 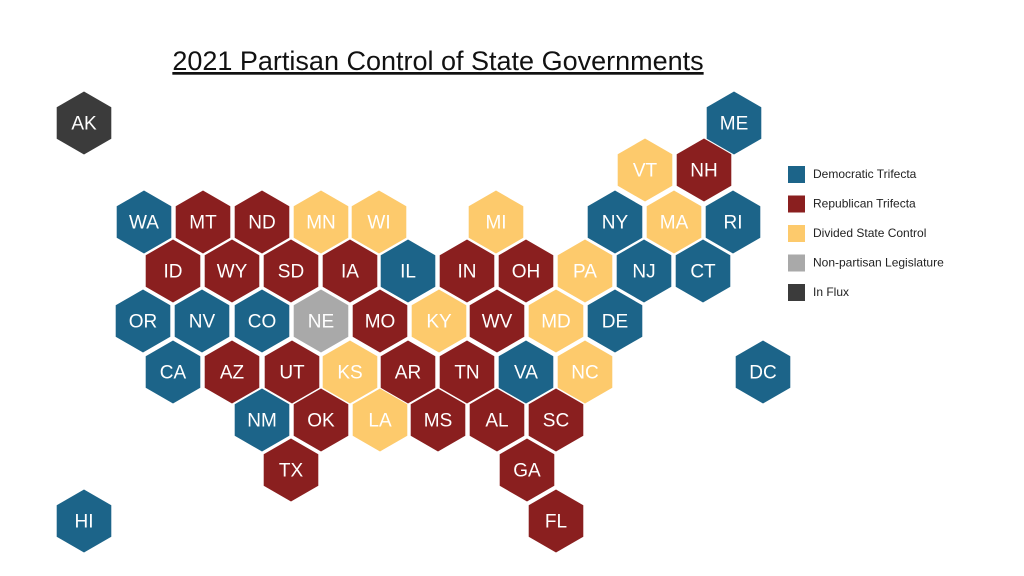 I want to click on state-label: CT, so click(x=703, y=272).